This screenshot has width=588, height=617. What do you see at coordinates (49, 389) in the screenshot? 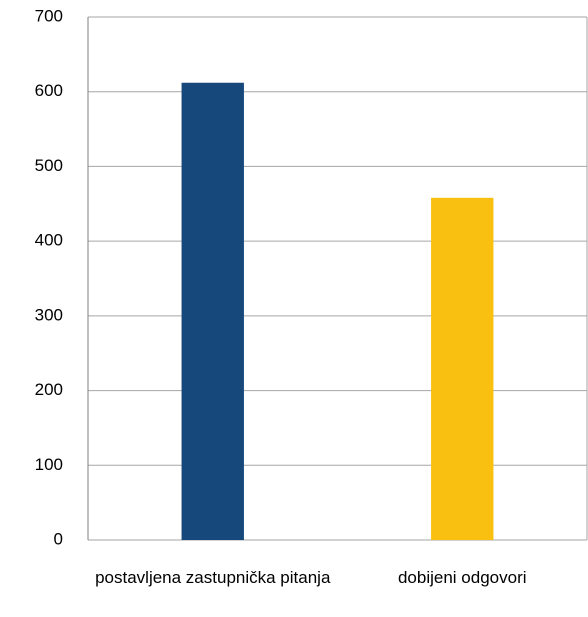
I see `y-tick-label: 200` at bounding box center [49, 389].